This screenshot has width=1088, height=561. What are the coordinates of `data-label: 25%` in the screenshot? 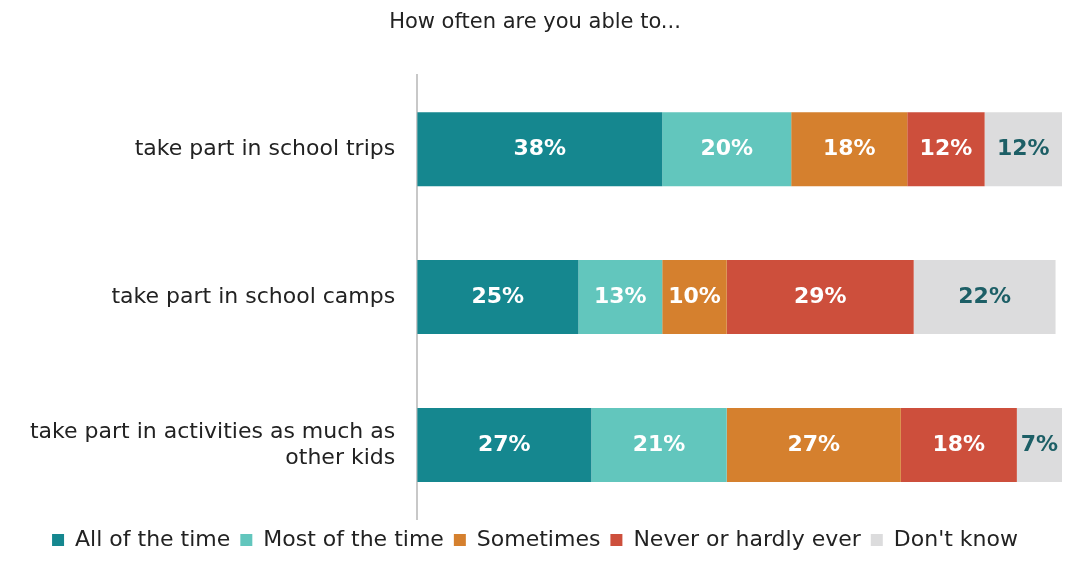 It's located at (498, 295).